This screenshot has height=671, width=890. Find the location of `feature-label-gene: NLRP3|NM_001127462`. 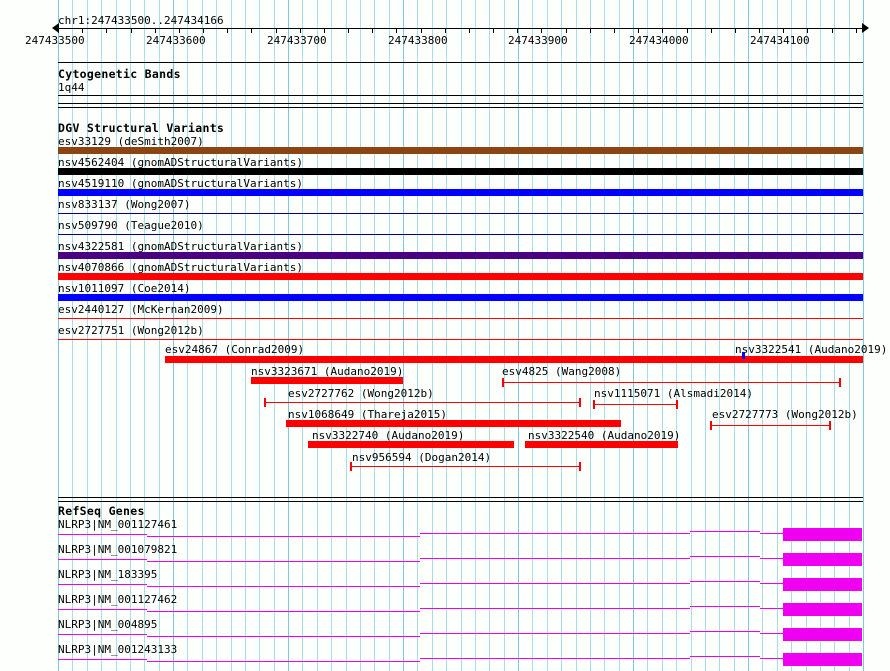

feature-label-gene: NLRP3|NM_001127462 is located at coordinates (118, 599).